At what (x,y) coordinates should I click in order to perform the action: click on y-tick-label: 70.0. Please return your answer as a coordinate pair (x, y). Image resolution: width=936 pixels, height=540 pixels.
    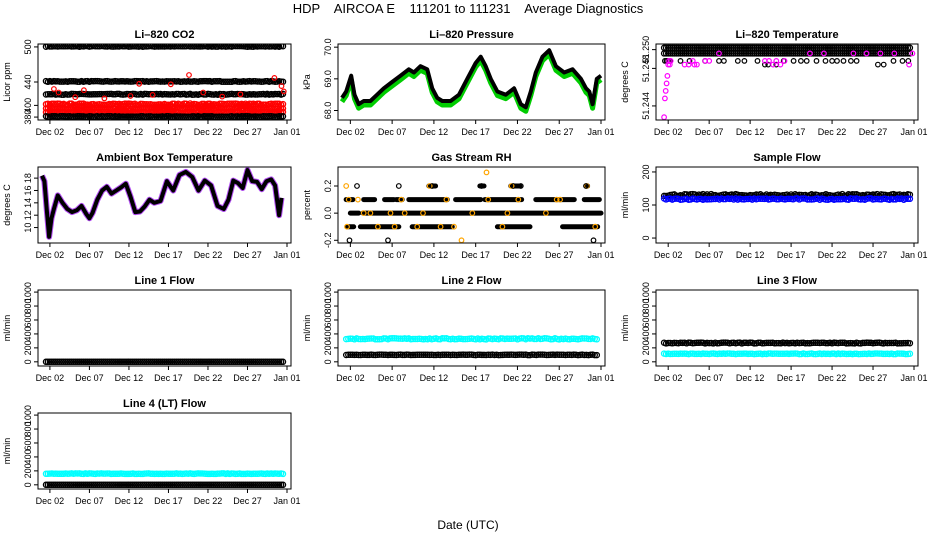
    Looking at the image, I should click on (328, 47).